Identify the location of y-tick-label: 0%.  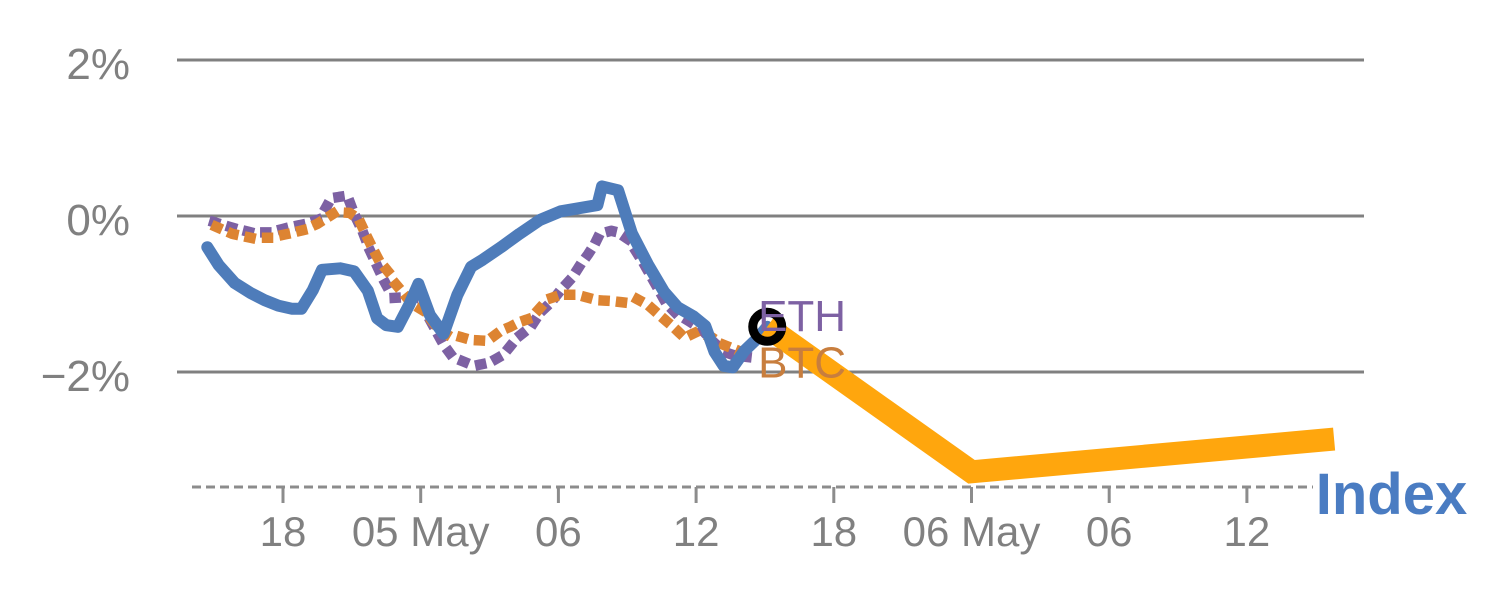
(98, 220).